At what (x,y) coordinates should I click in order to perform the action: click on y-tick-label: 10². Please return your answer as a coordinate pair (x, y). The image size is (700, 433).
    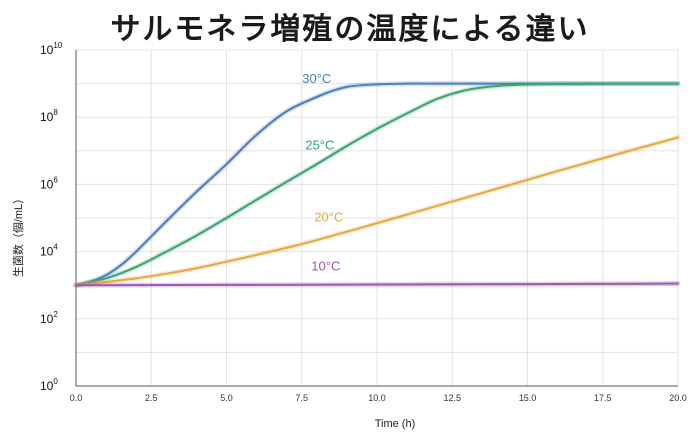
    Looking at the image, I should click on (49, 318).